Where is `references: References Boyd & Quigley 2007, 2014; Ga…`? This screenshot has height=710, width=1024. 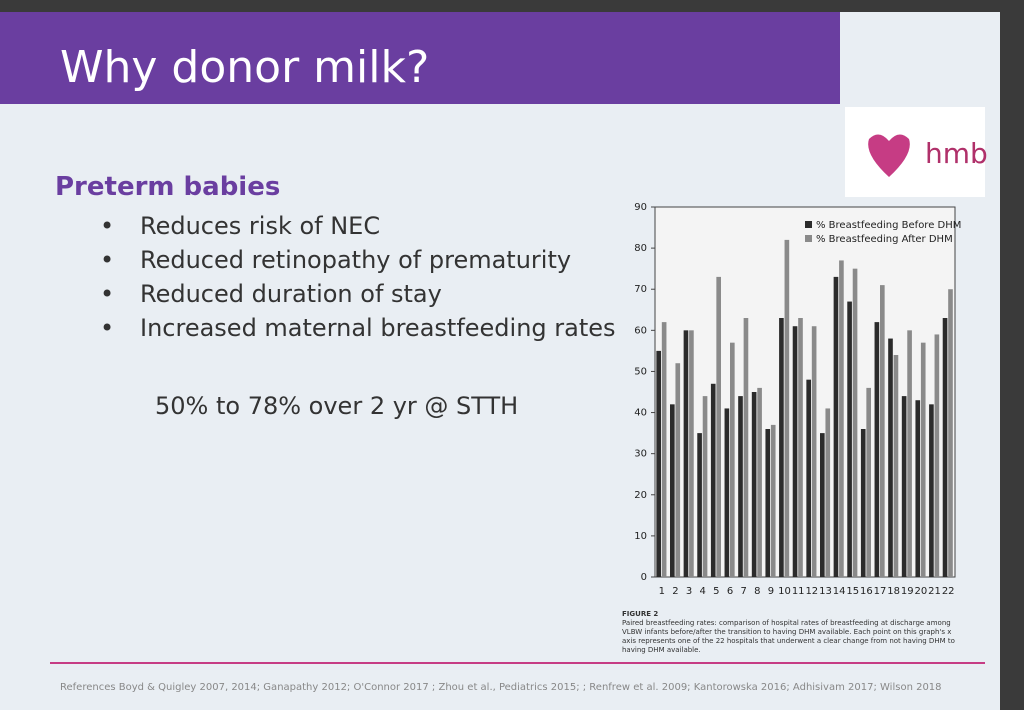 references: References Boyd & Quigley 2007, 2014; Ga… is located at coordinates (501, 687).